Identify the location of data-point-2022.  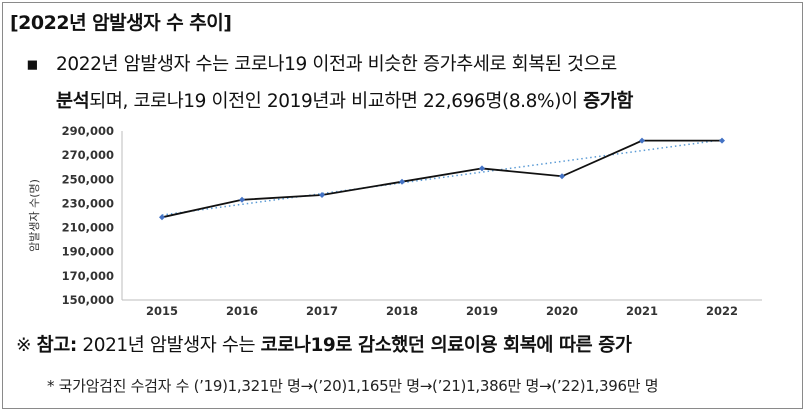
(722, 140).